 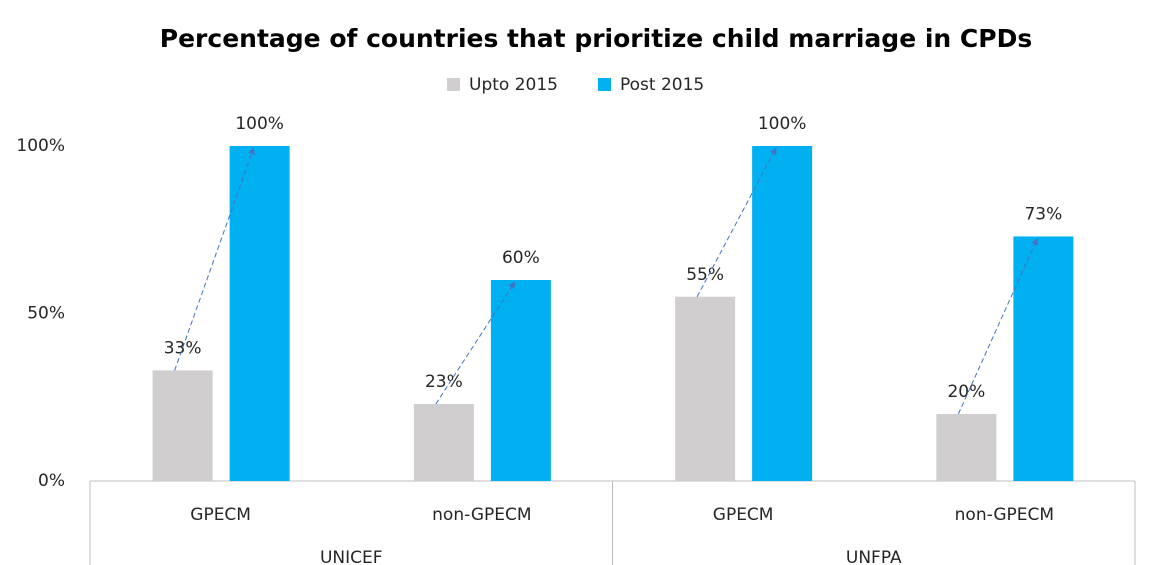 I want to click on group-label: UNICEF, so click(x=351, y=556).